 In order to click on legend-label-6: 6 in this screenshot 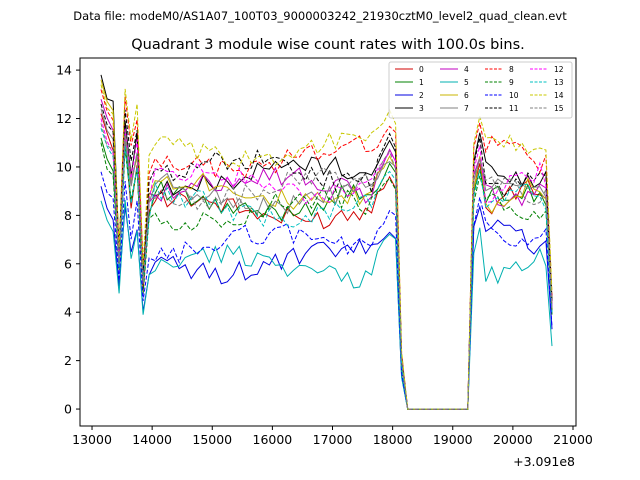, I will do `click(466, 95)`.